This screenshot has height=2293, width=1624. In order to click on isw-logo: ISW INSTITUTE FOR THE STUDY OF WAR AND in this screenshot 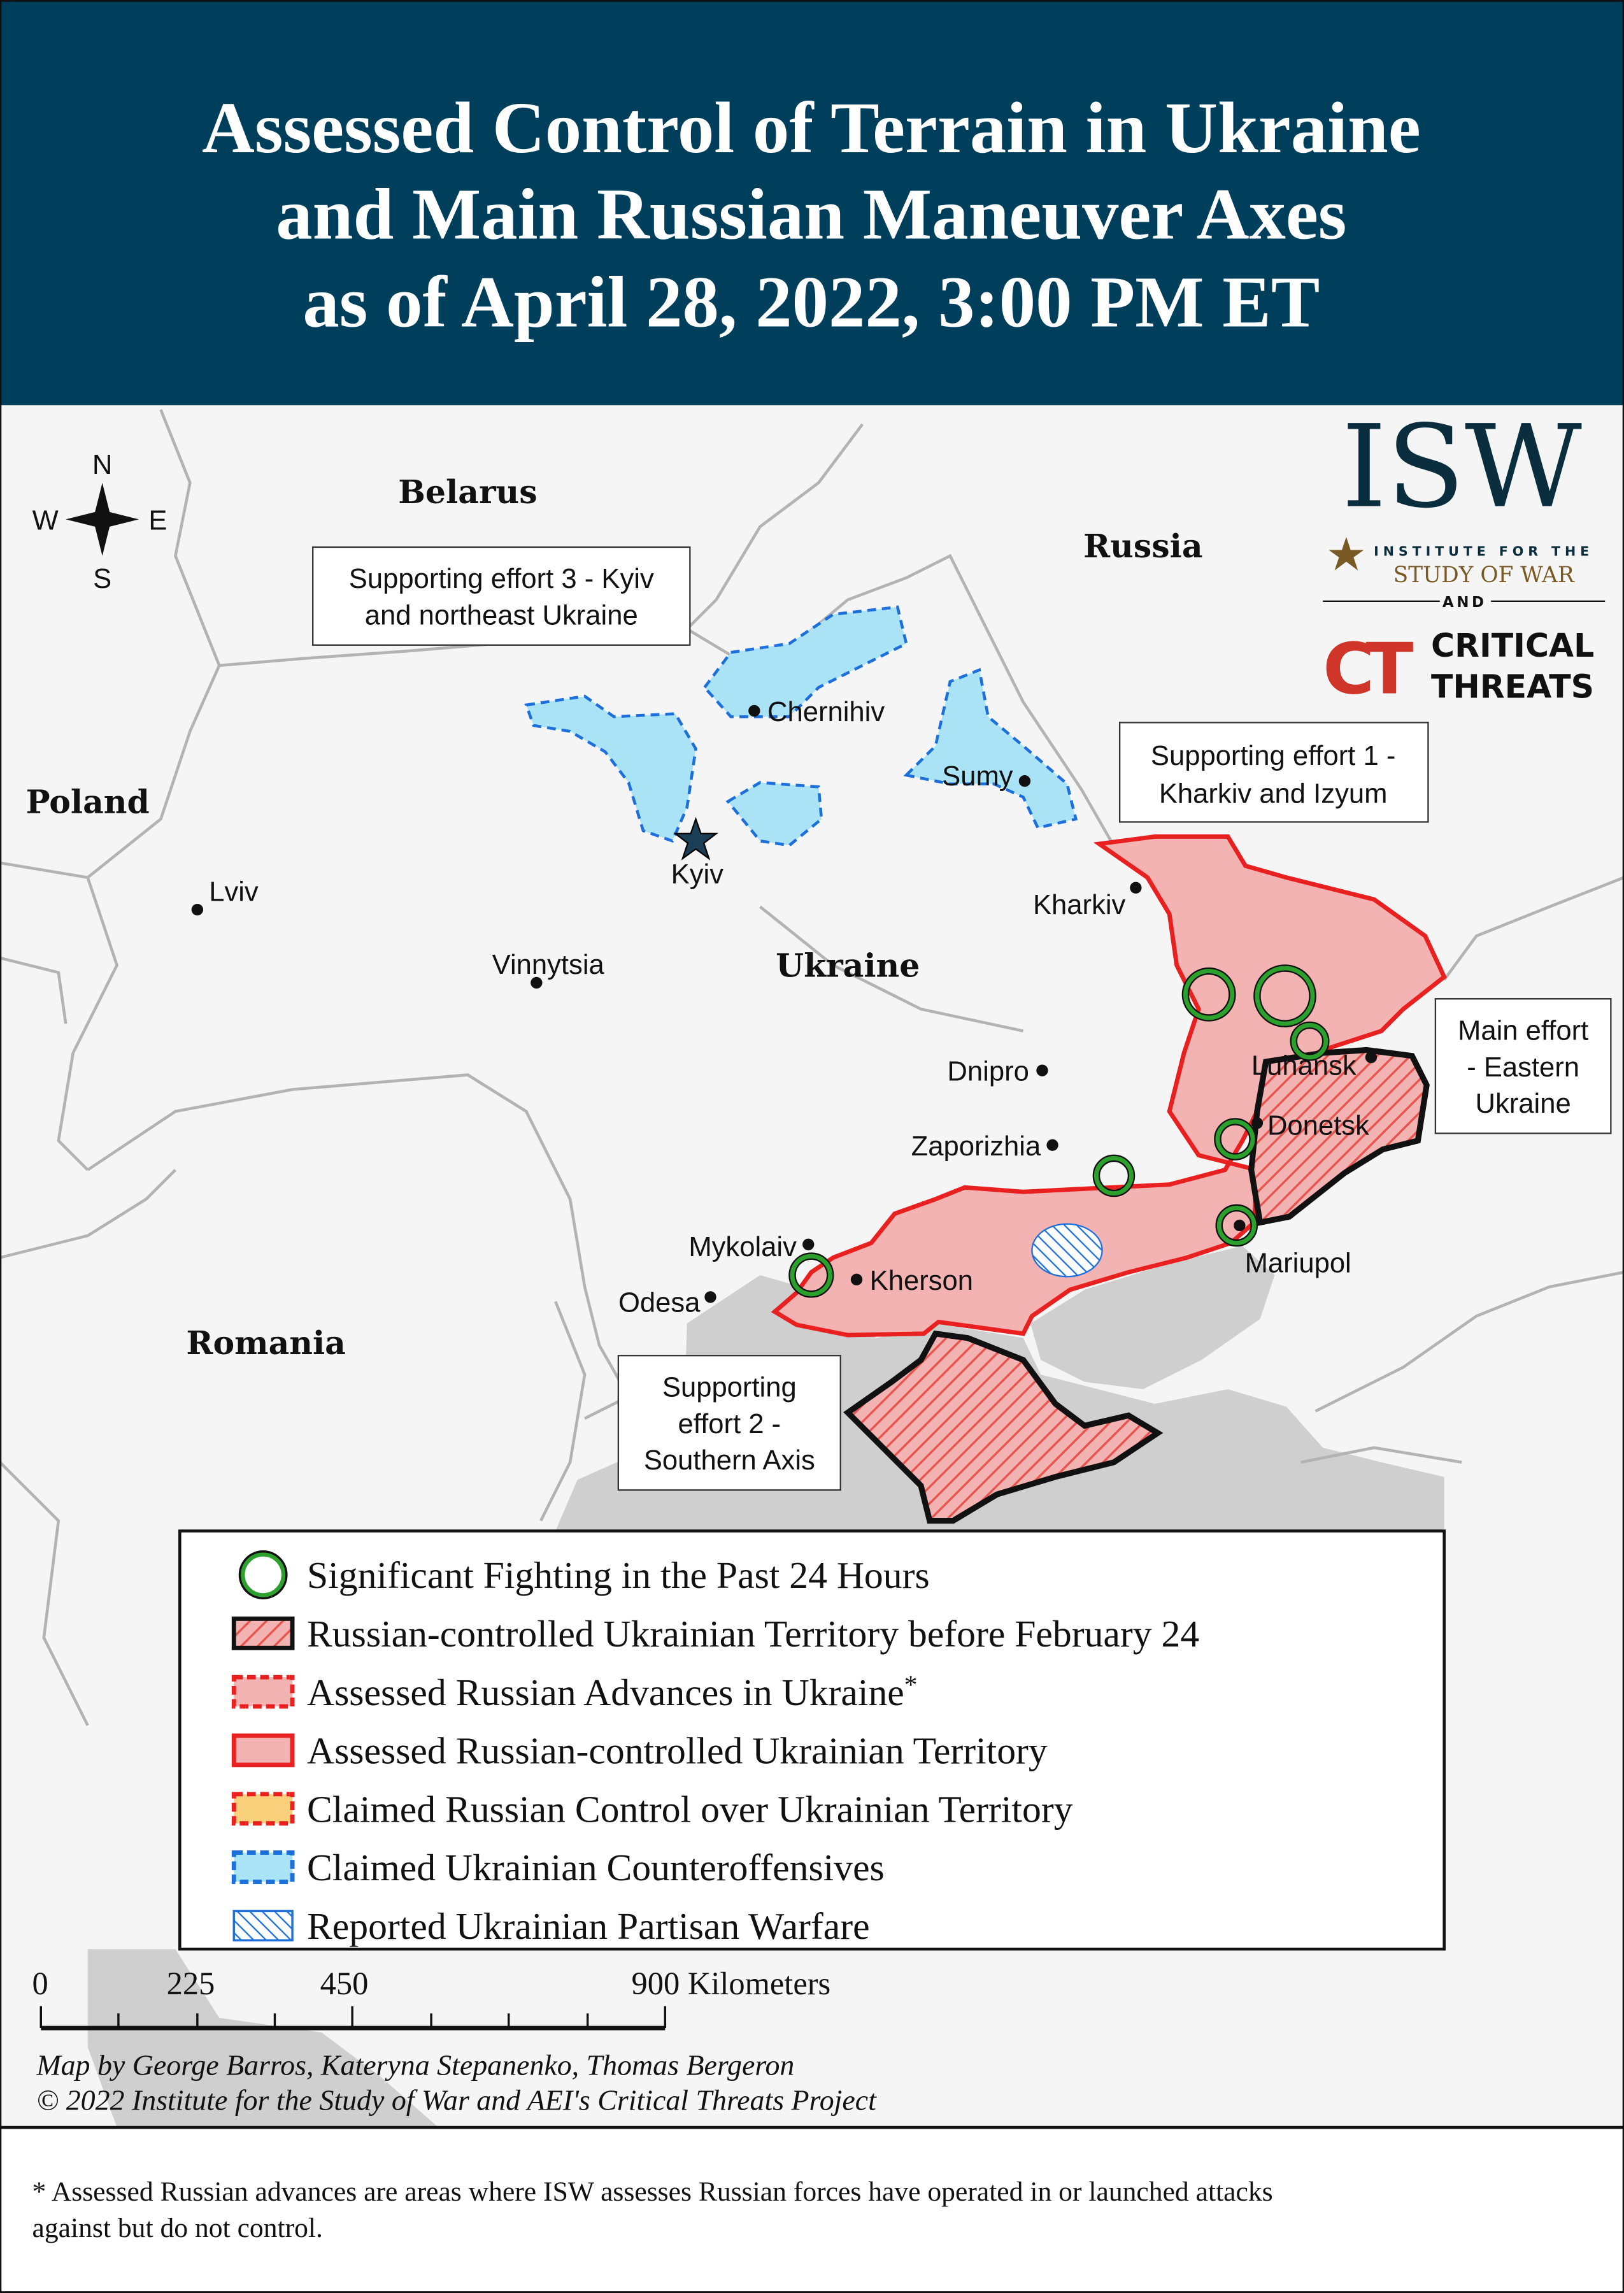, I will do `click(1464, 506)`.